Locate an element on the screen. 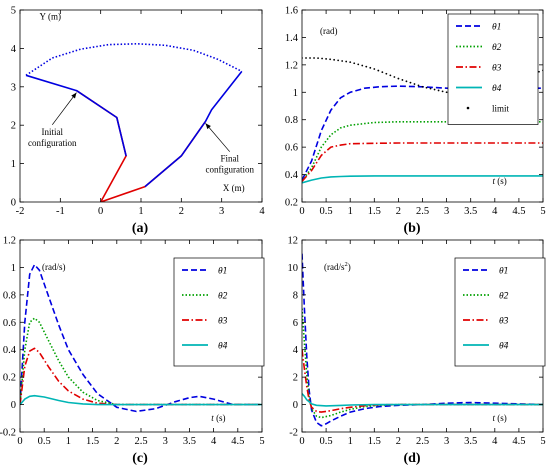  legend-label: θ̈1 is located at coordinates (503, 272).